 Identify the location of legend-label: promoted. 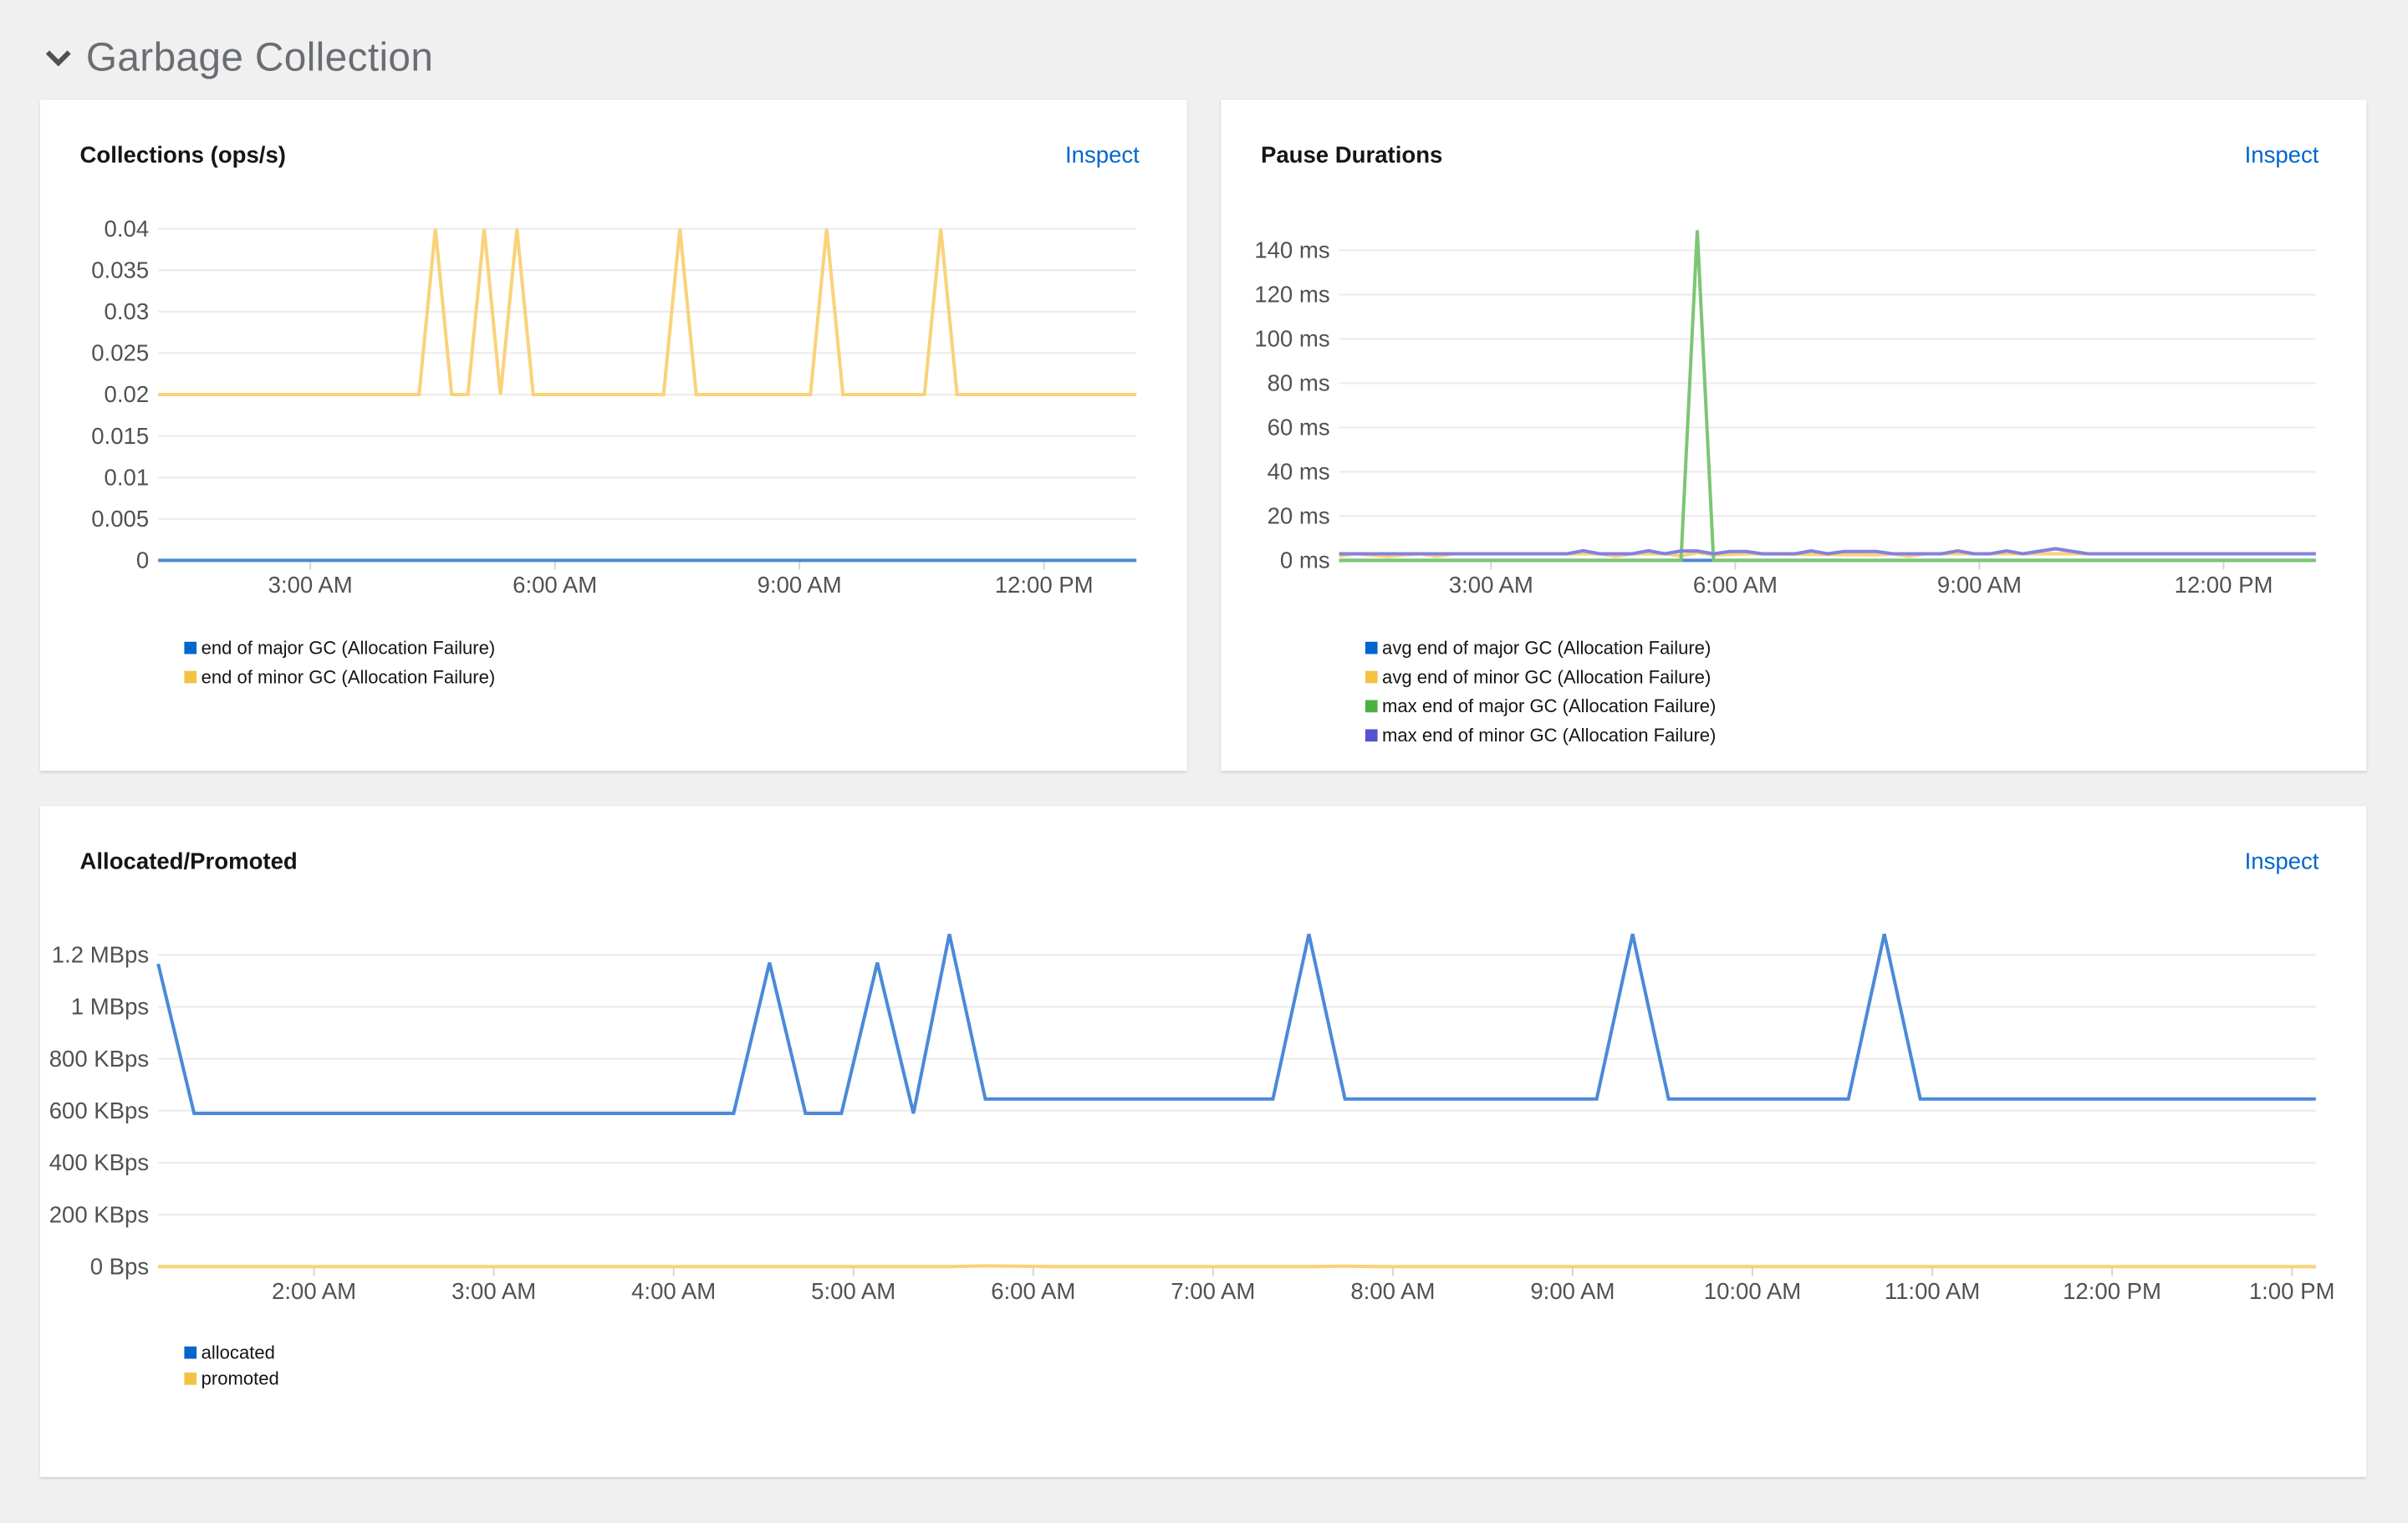
(240, 1378).